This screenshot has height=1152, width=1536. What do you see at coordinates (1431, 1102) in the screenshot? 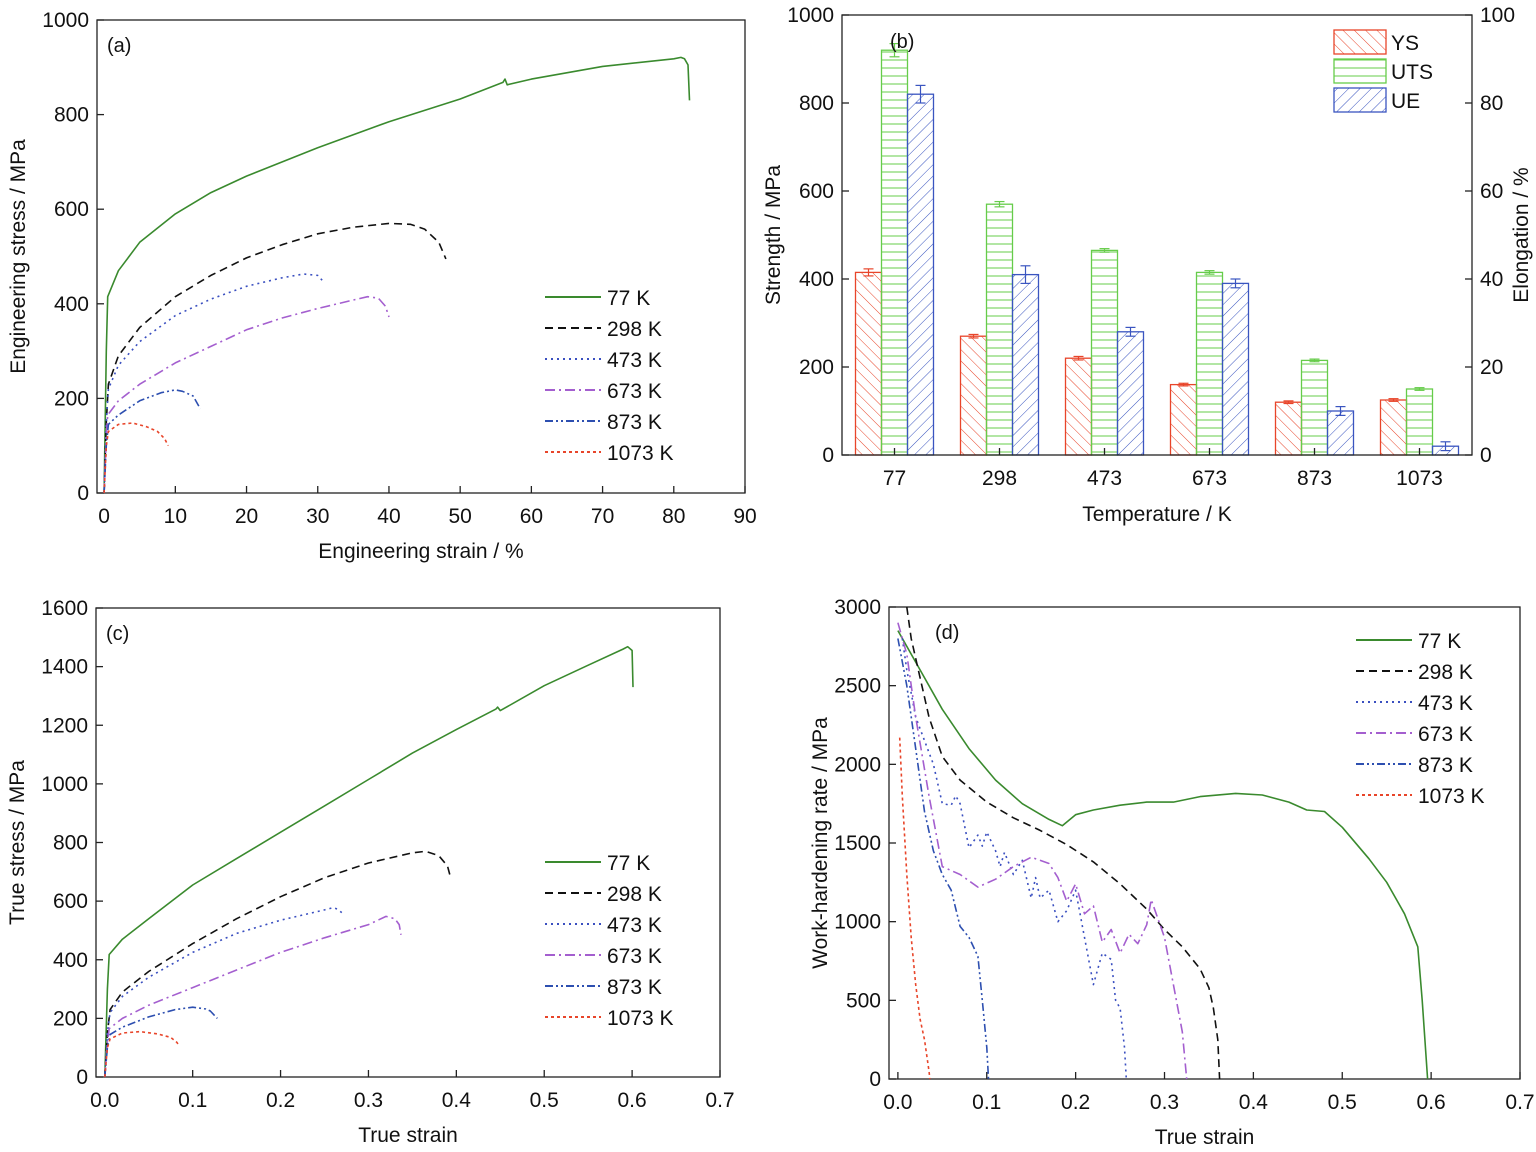
I see `x-tick-label: 0.6` at bounding box center [1431, 1102].